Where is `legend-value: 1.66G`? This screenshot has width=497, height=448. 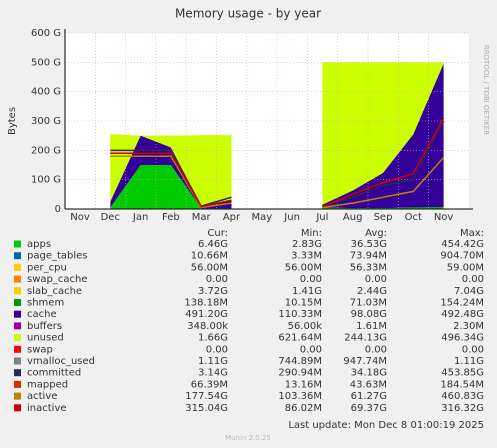 legend-value: 1.66G is located at coordinates (213, 338).